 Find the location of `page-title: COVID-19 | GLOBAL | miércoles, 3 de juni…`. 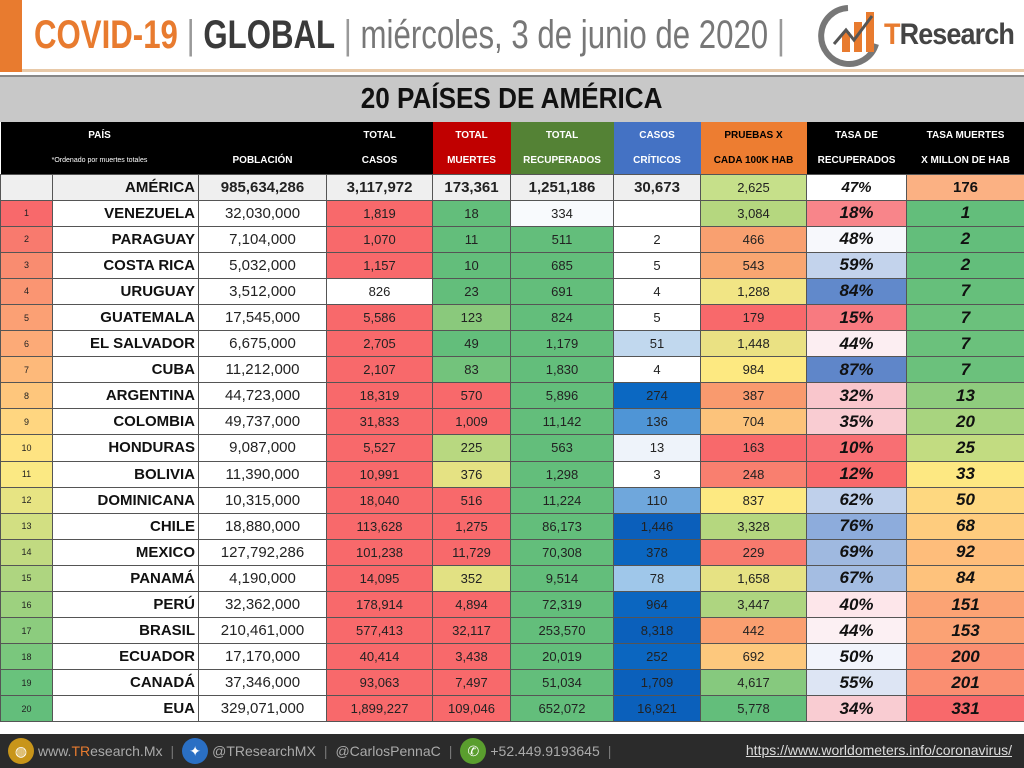

page-title: COVID-19 | GLOBAL | miércoles, 3 de juni… is located at coordinates (409, 35).